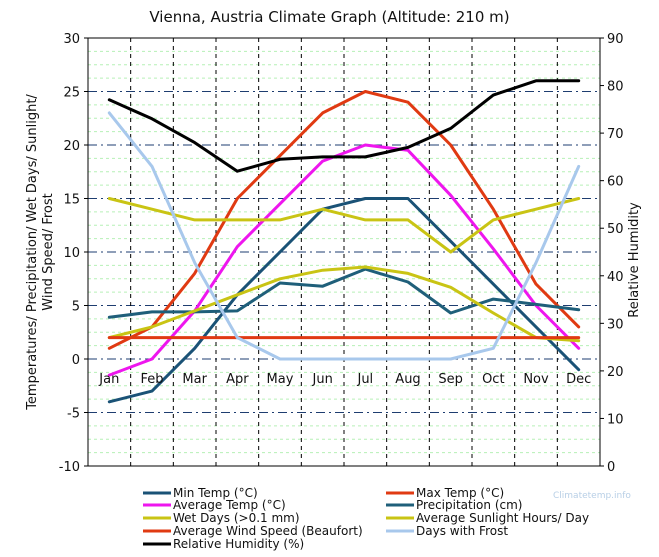 The width and height of the screenshot is (659, 557). Describe the element at coordinates (108, 379) in the screenshot. I see `x-tick-label: Jan` at that location.